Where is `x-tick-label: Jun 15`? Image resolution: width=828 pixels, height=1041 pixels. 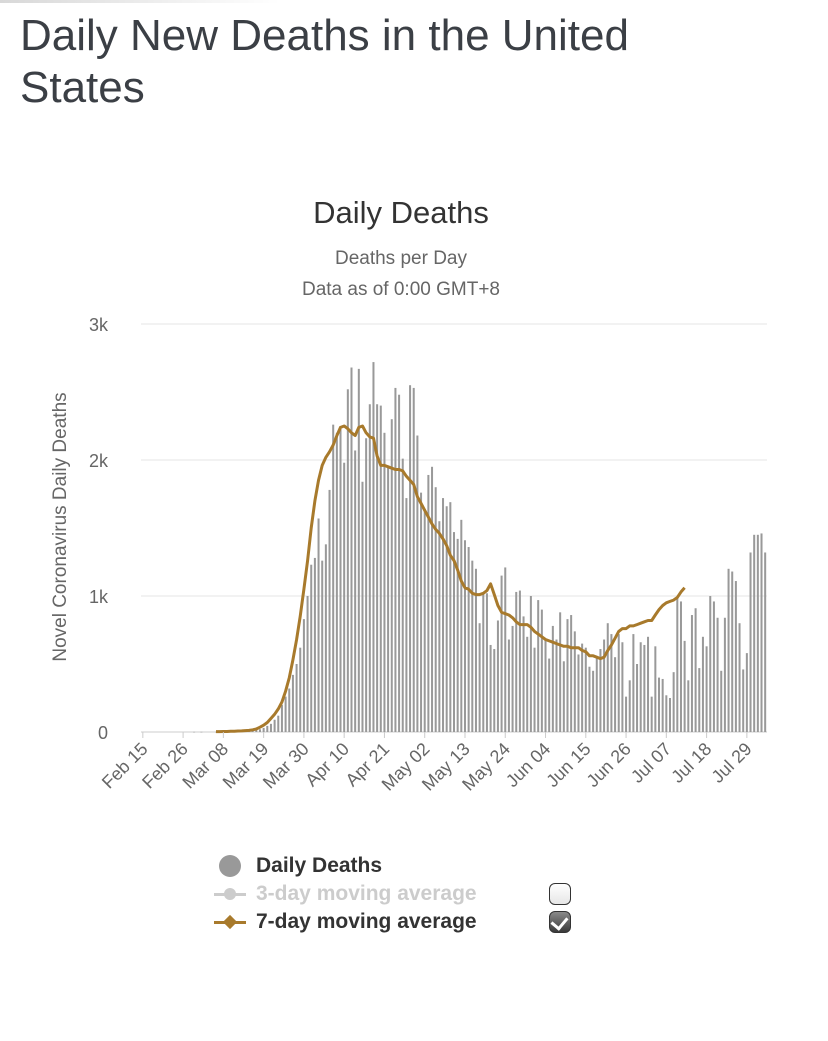
x-tick-label: Jun 15 is located at coordinates (568, 765).